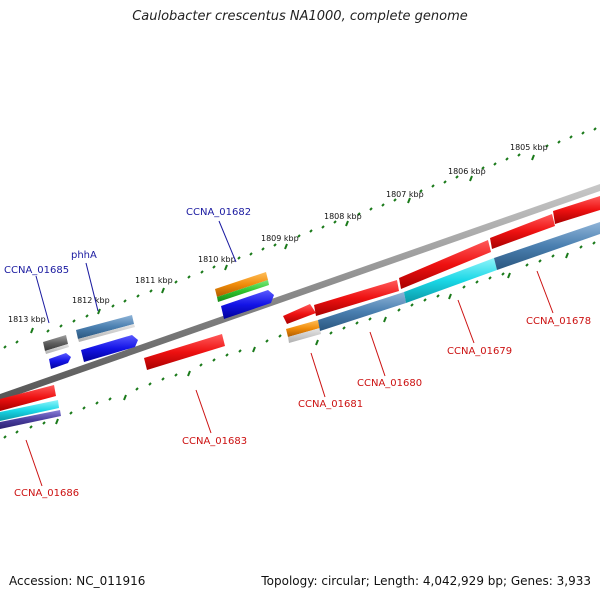 The height and width of the screenshot is (600, 600). I want to click on scale-label: 1809 kbp, so click(280, 238).